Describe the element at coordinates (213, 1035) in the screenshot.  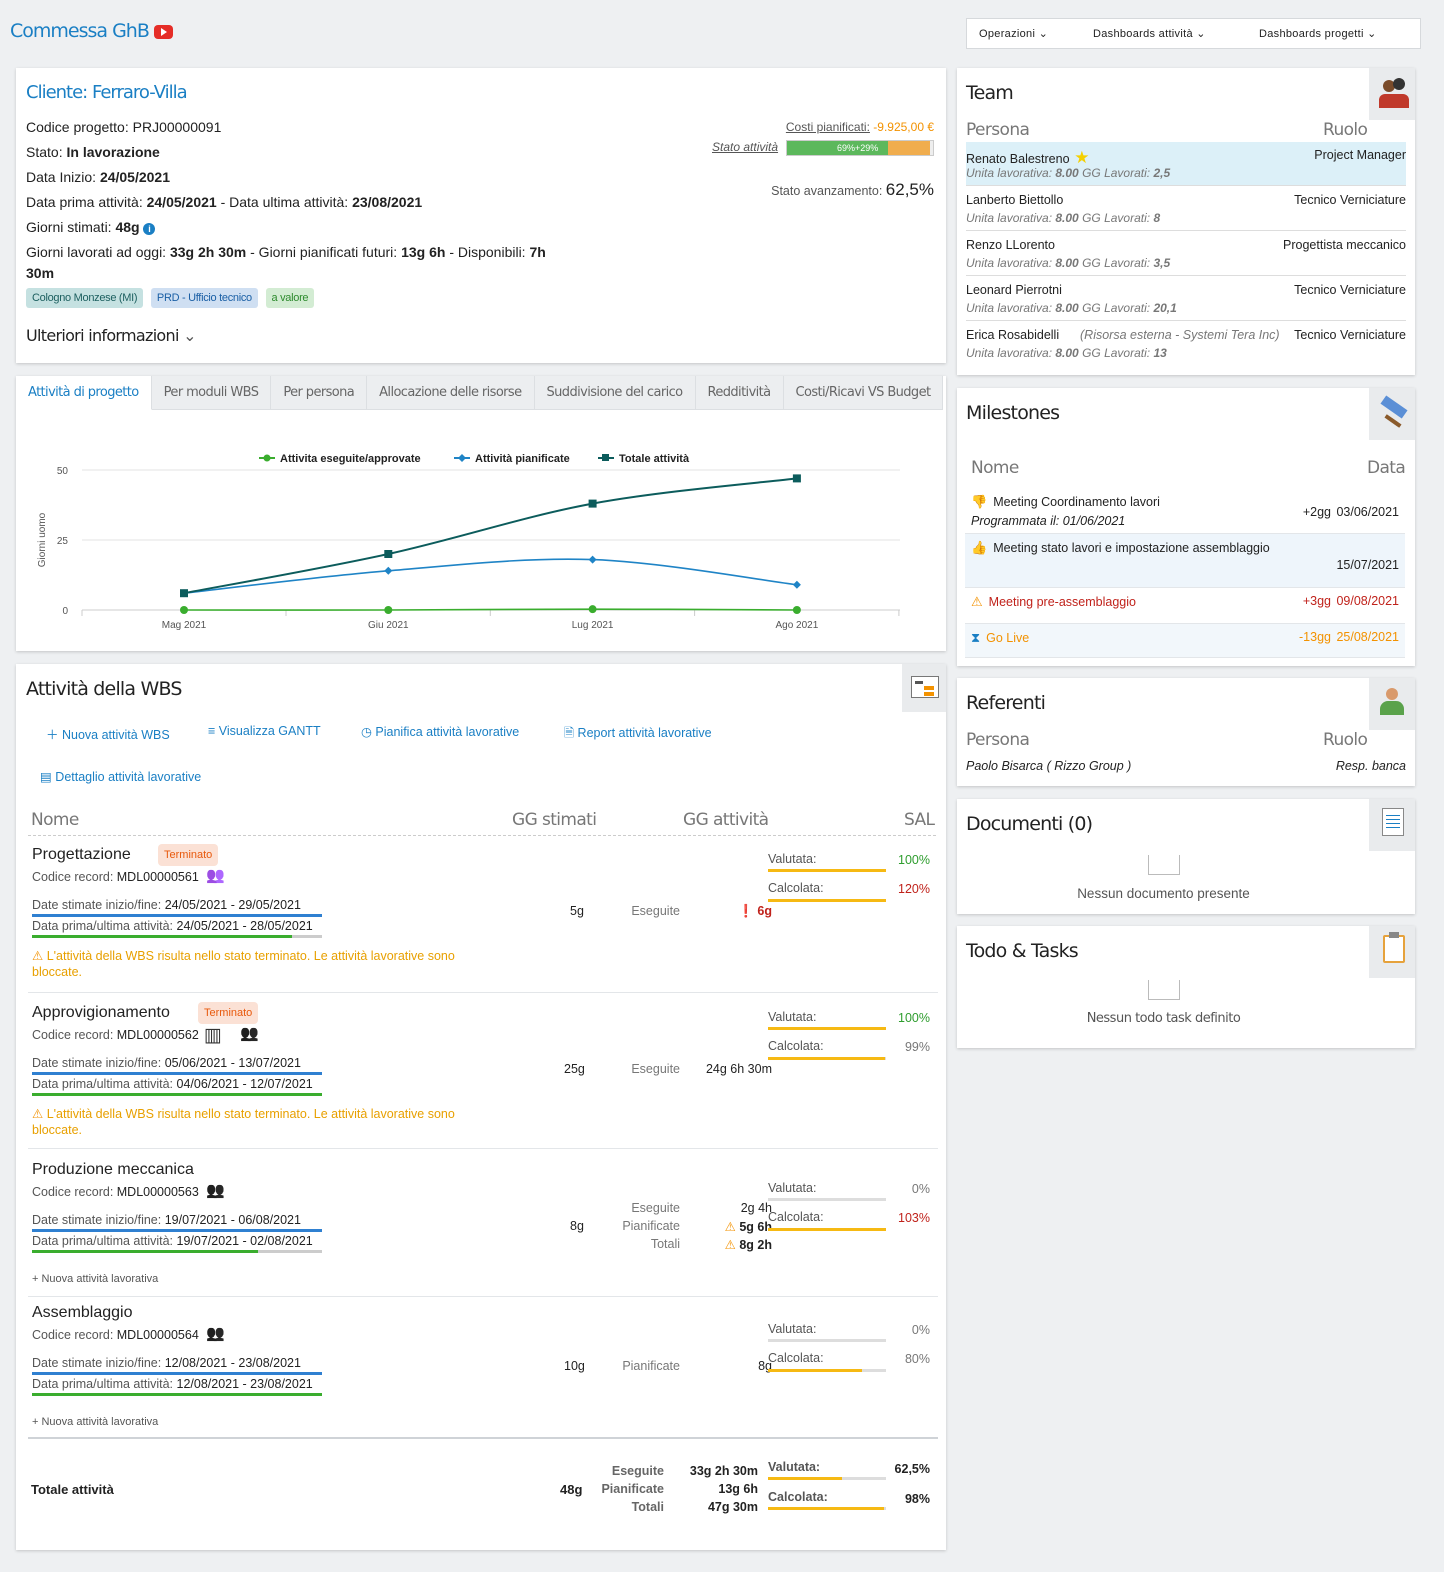
I see `table-icon: ▥` at that location.